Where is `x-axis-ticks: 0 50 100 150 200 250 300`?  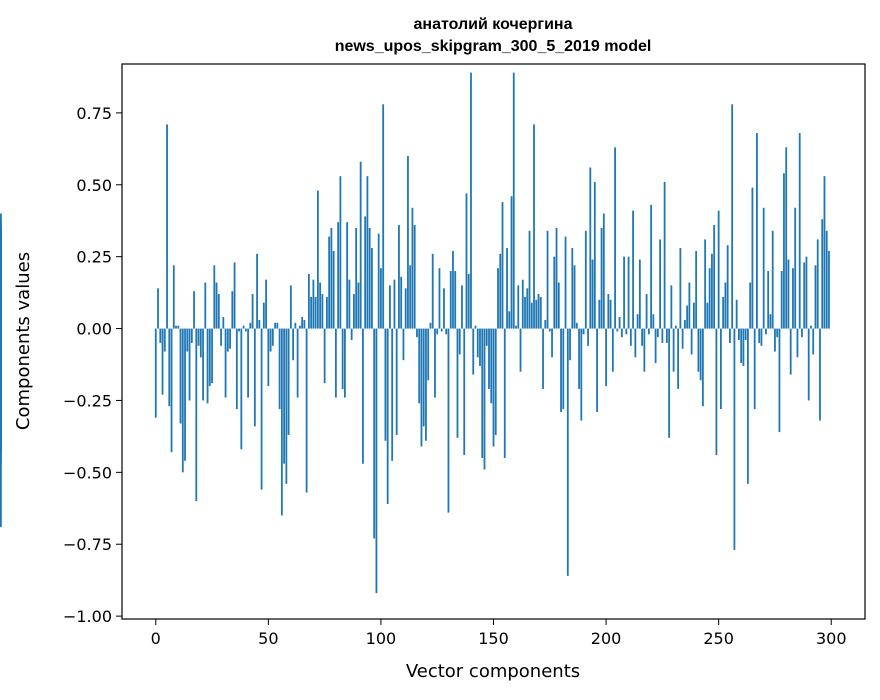
x-axis-ticks: 0 50 100 150 200 250 300 is located at coordinates (499, 633).